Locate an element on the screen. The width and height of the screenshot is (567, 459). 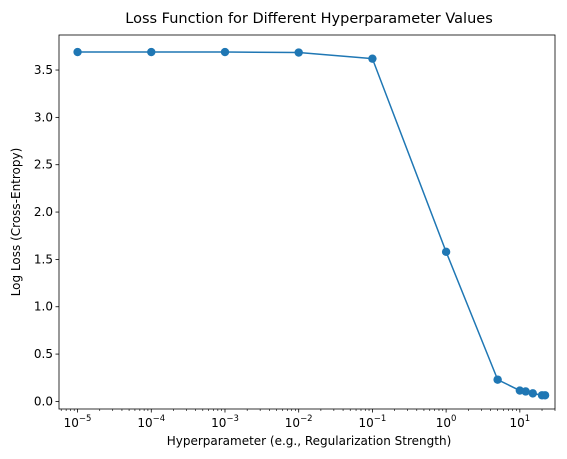
x-tick-label: 10¹ is located at coordinates (519, 422).